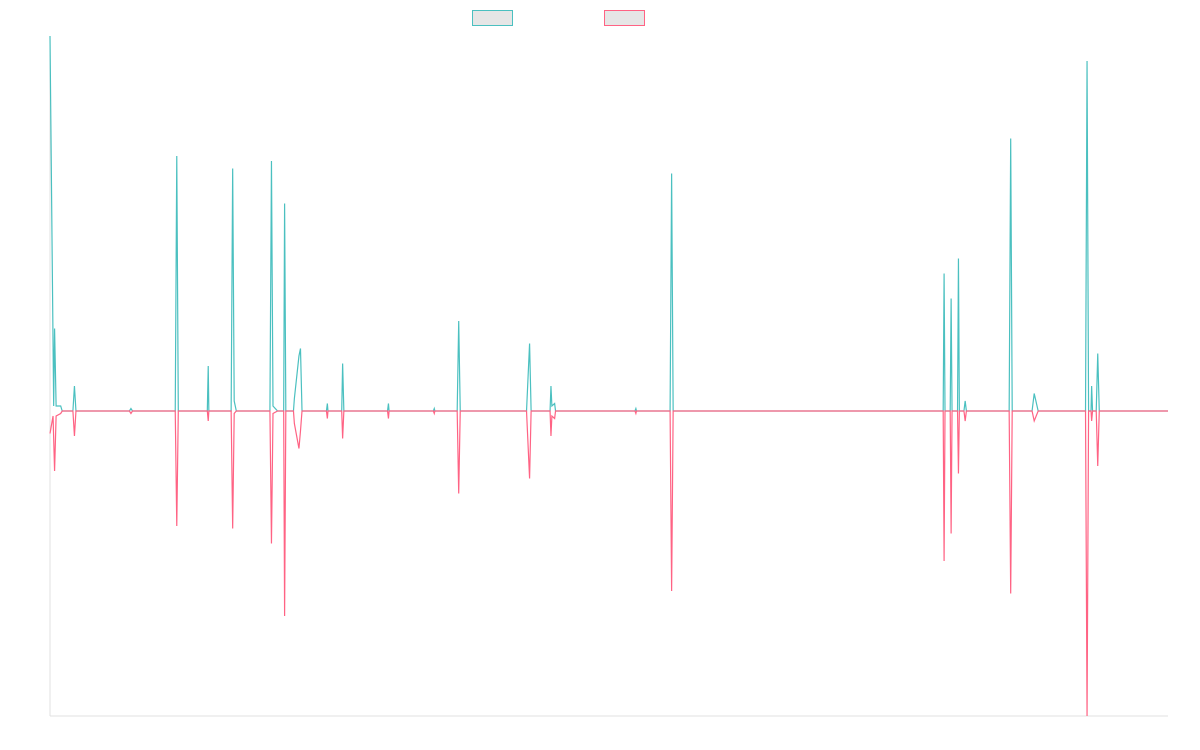 This screenshot has width=1200, height=750. What do you see at coordinates (624, 18) in the screenshot?
I see `legend-swatch-series-b` at bounding box center [624, 18].